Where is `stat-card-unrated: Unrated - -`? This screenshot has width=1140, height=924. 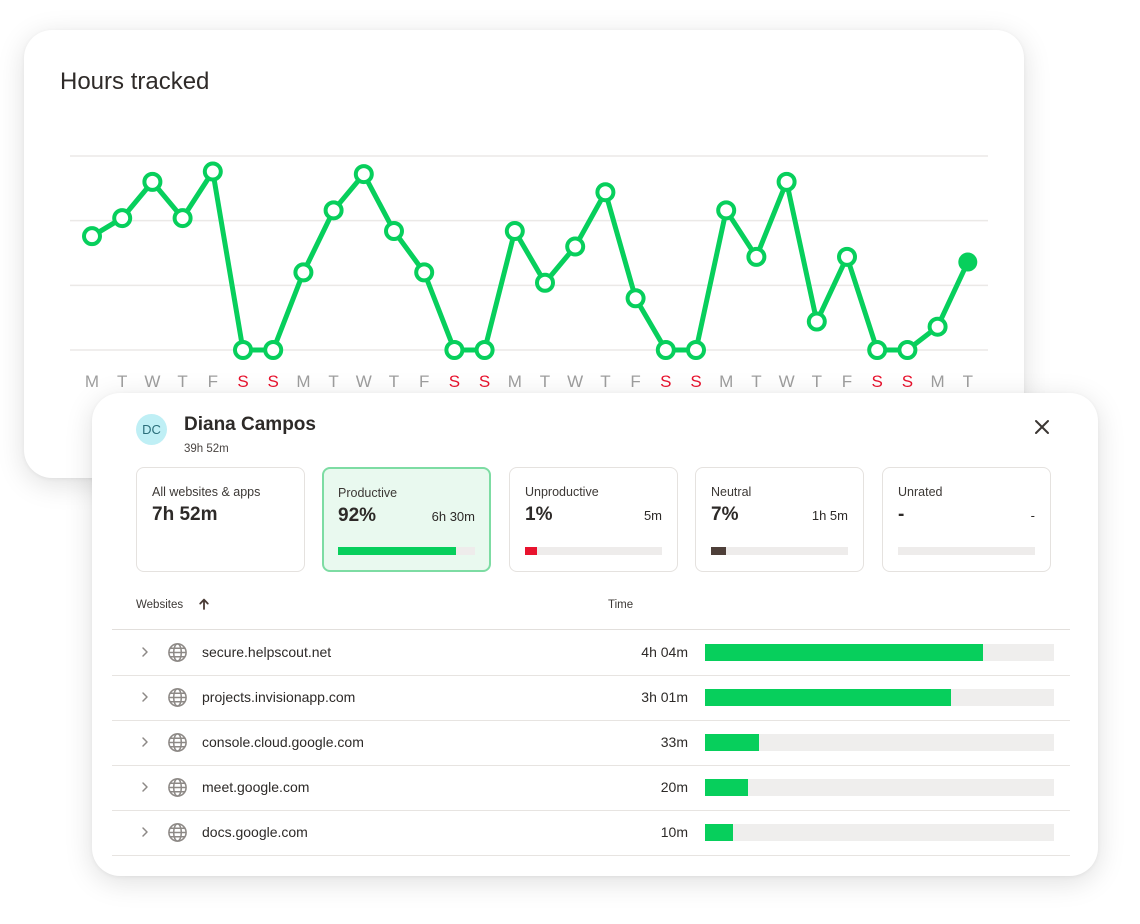 stat-card-unrated: Unrated - - is located at coordinates (966, 519).